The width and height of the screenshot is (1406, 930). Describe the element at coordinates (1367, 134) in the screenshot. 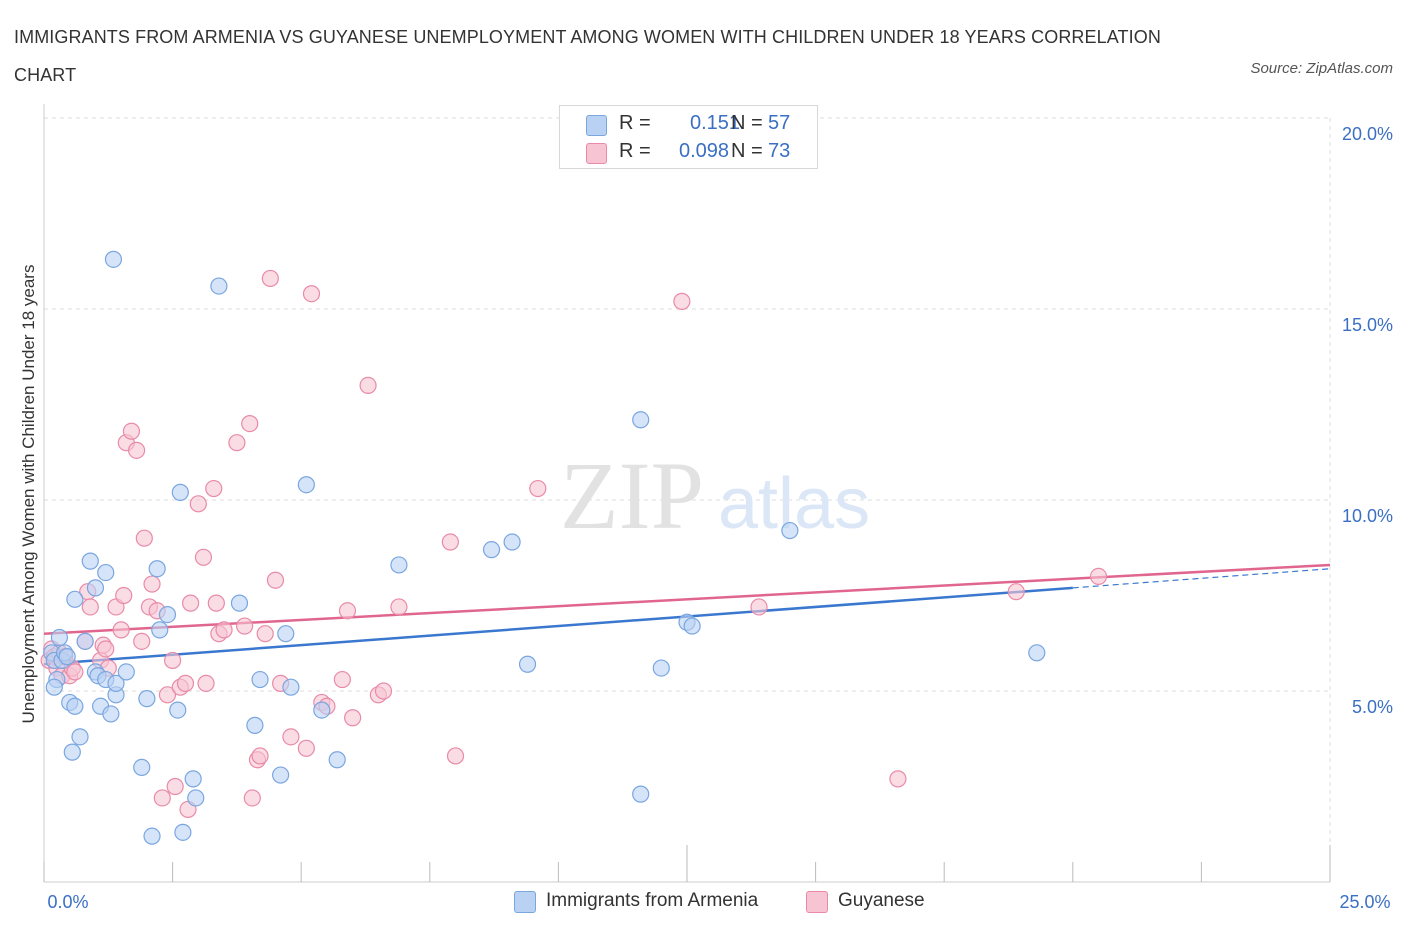

I see `y-tick-label: 20.0%` at that location.